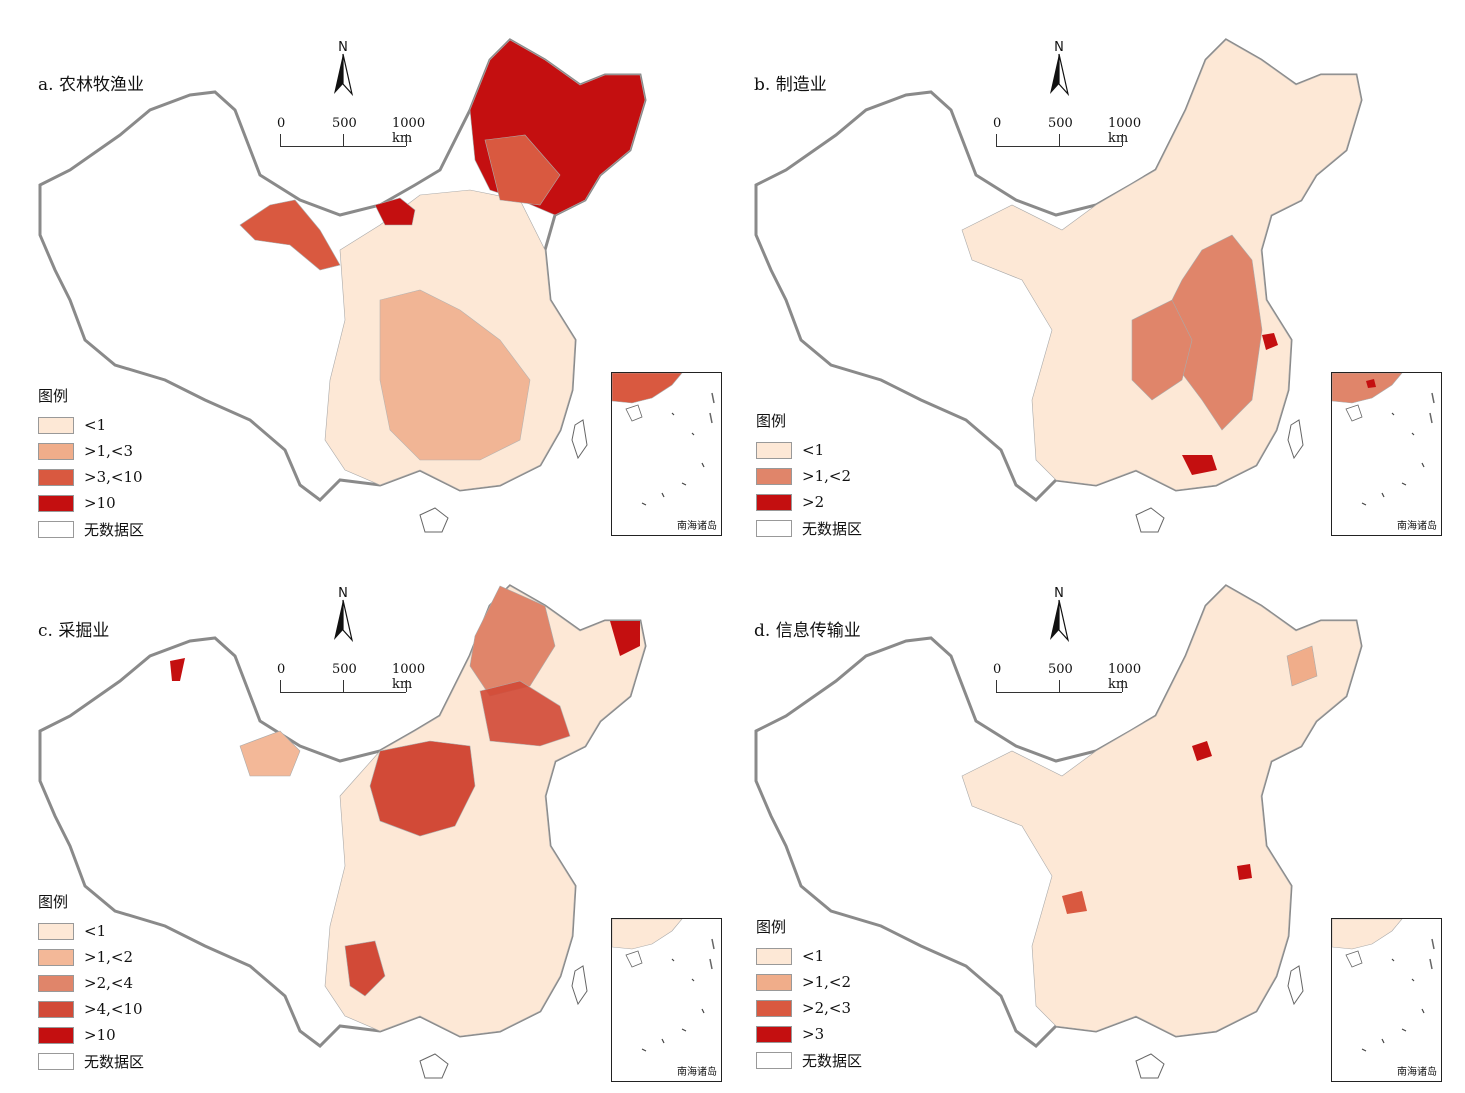 This screenshot has height=1093, width=1465. I want to click on region-inner-mongolia, so click(525, 713).